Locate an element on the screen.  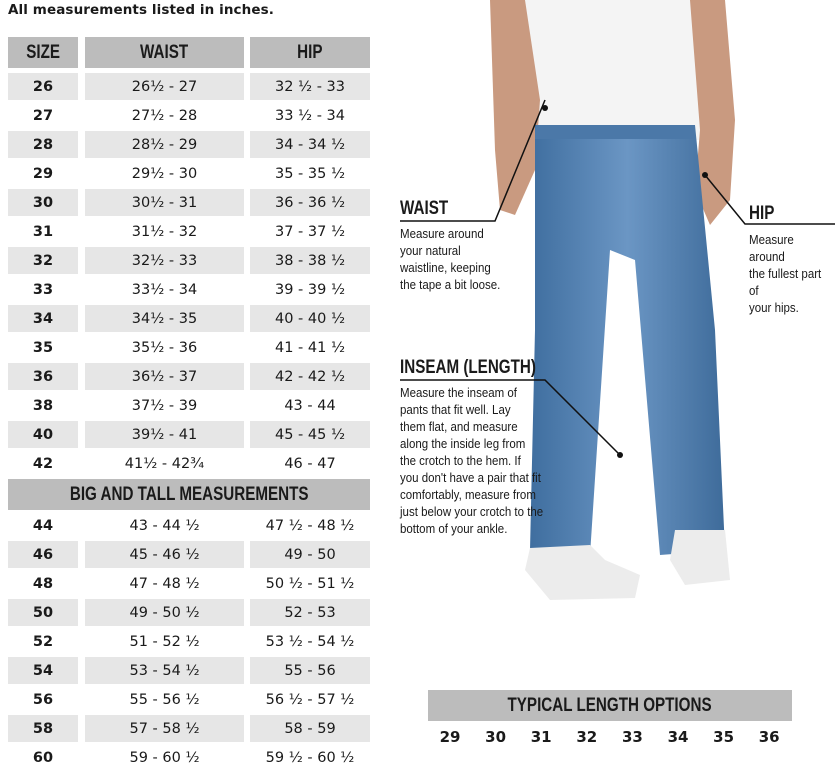
column-header-hip: HIP is located at coordinates (310, 52).